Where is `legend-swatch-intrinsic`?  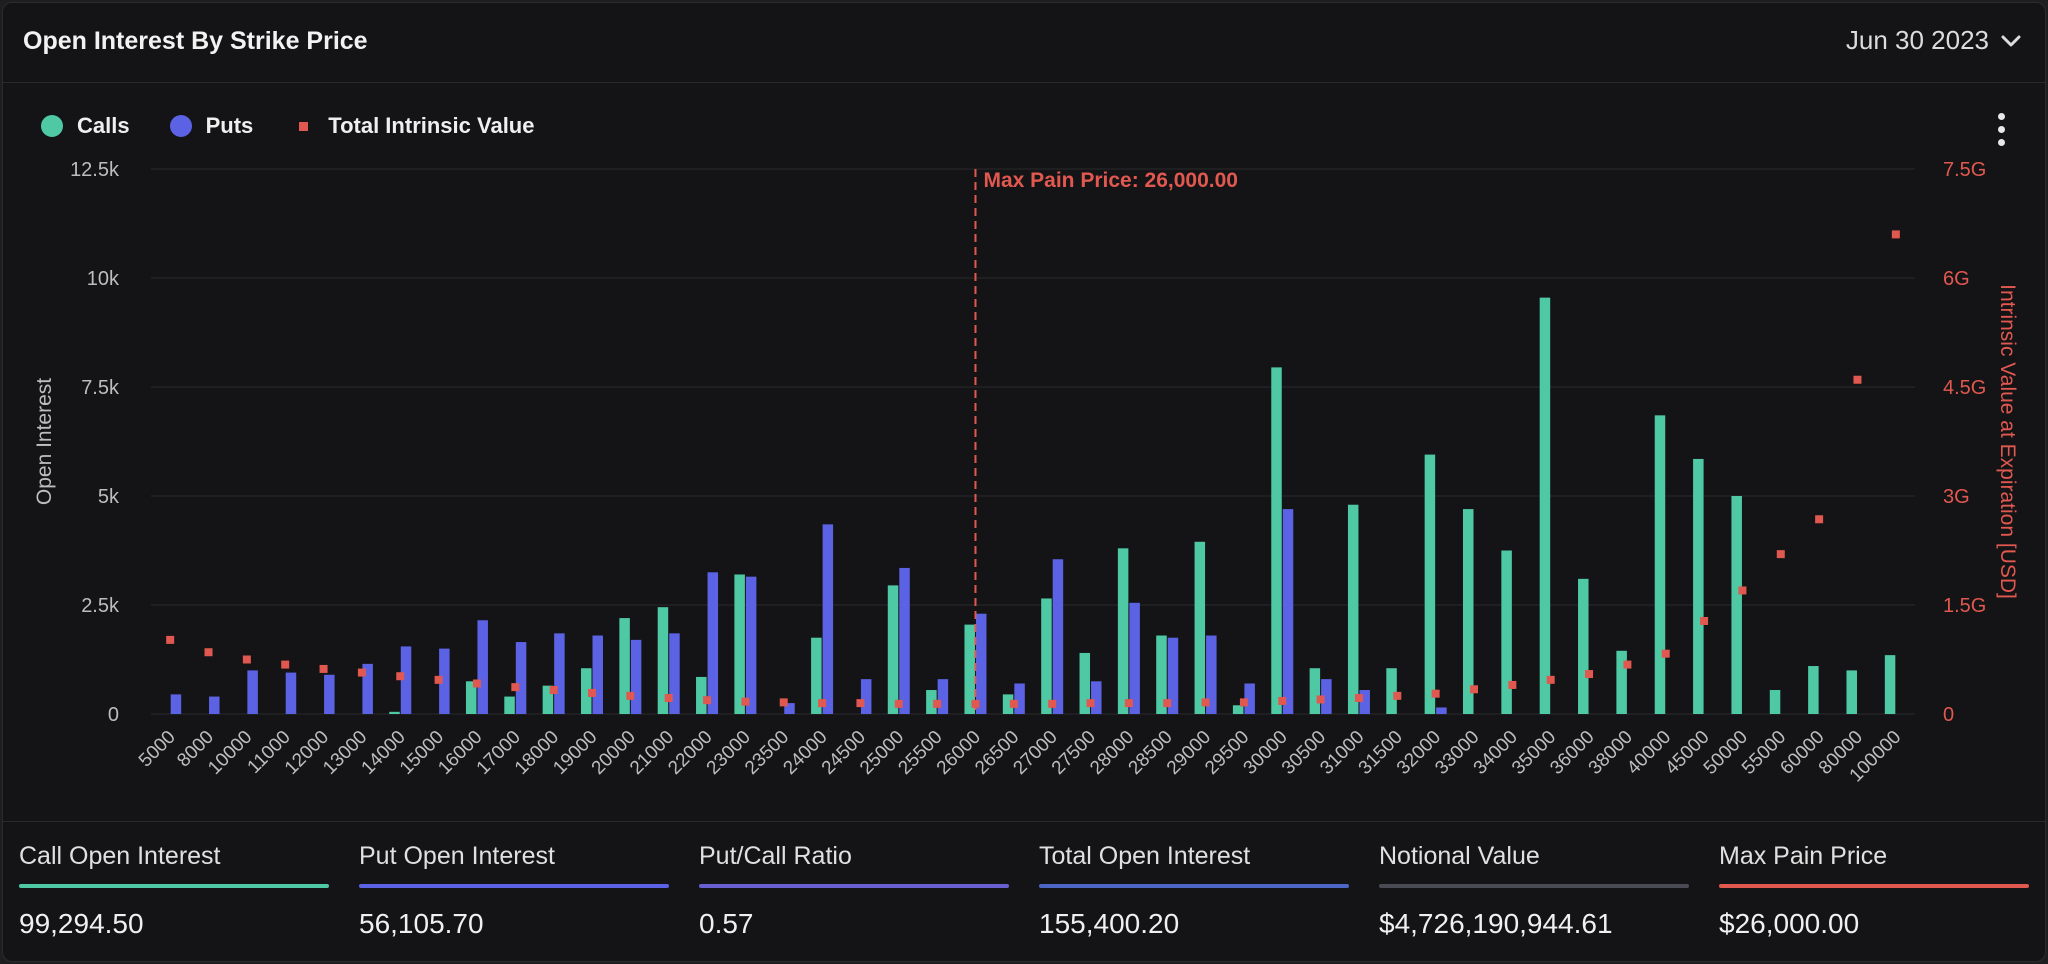
legend-swatch-intrinsic is located at coordinates (304, 126).